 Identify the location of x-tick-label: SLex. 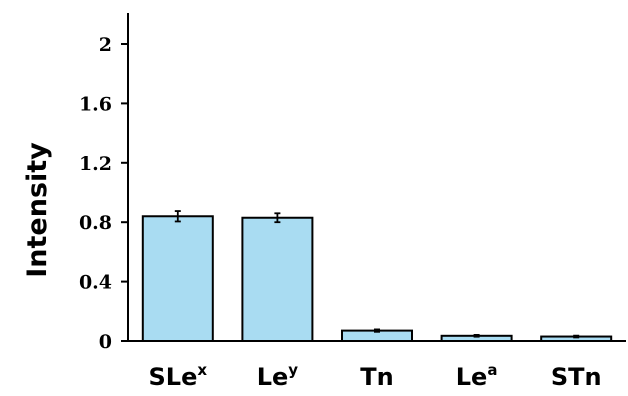
(178, 376).